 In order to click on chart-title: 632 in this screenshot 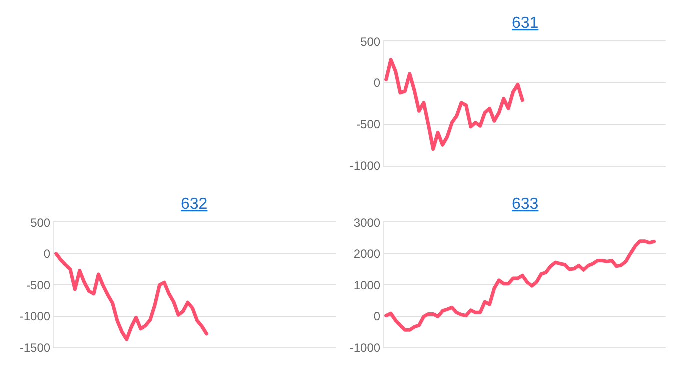, I will do `click(194, 204)`.